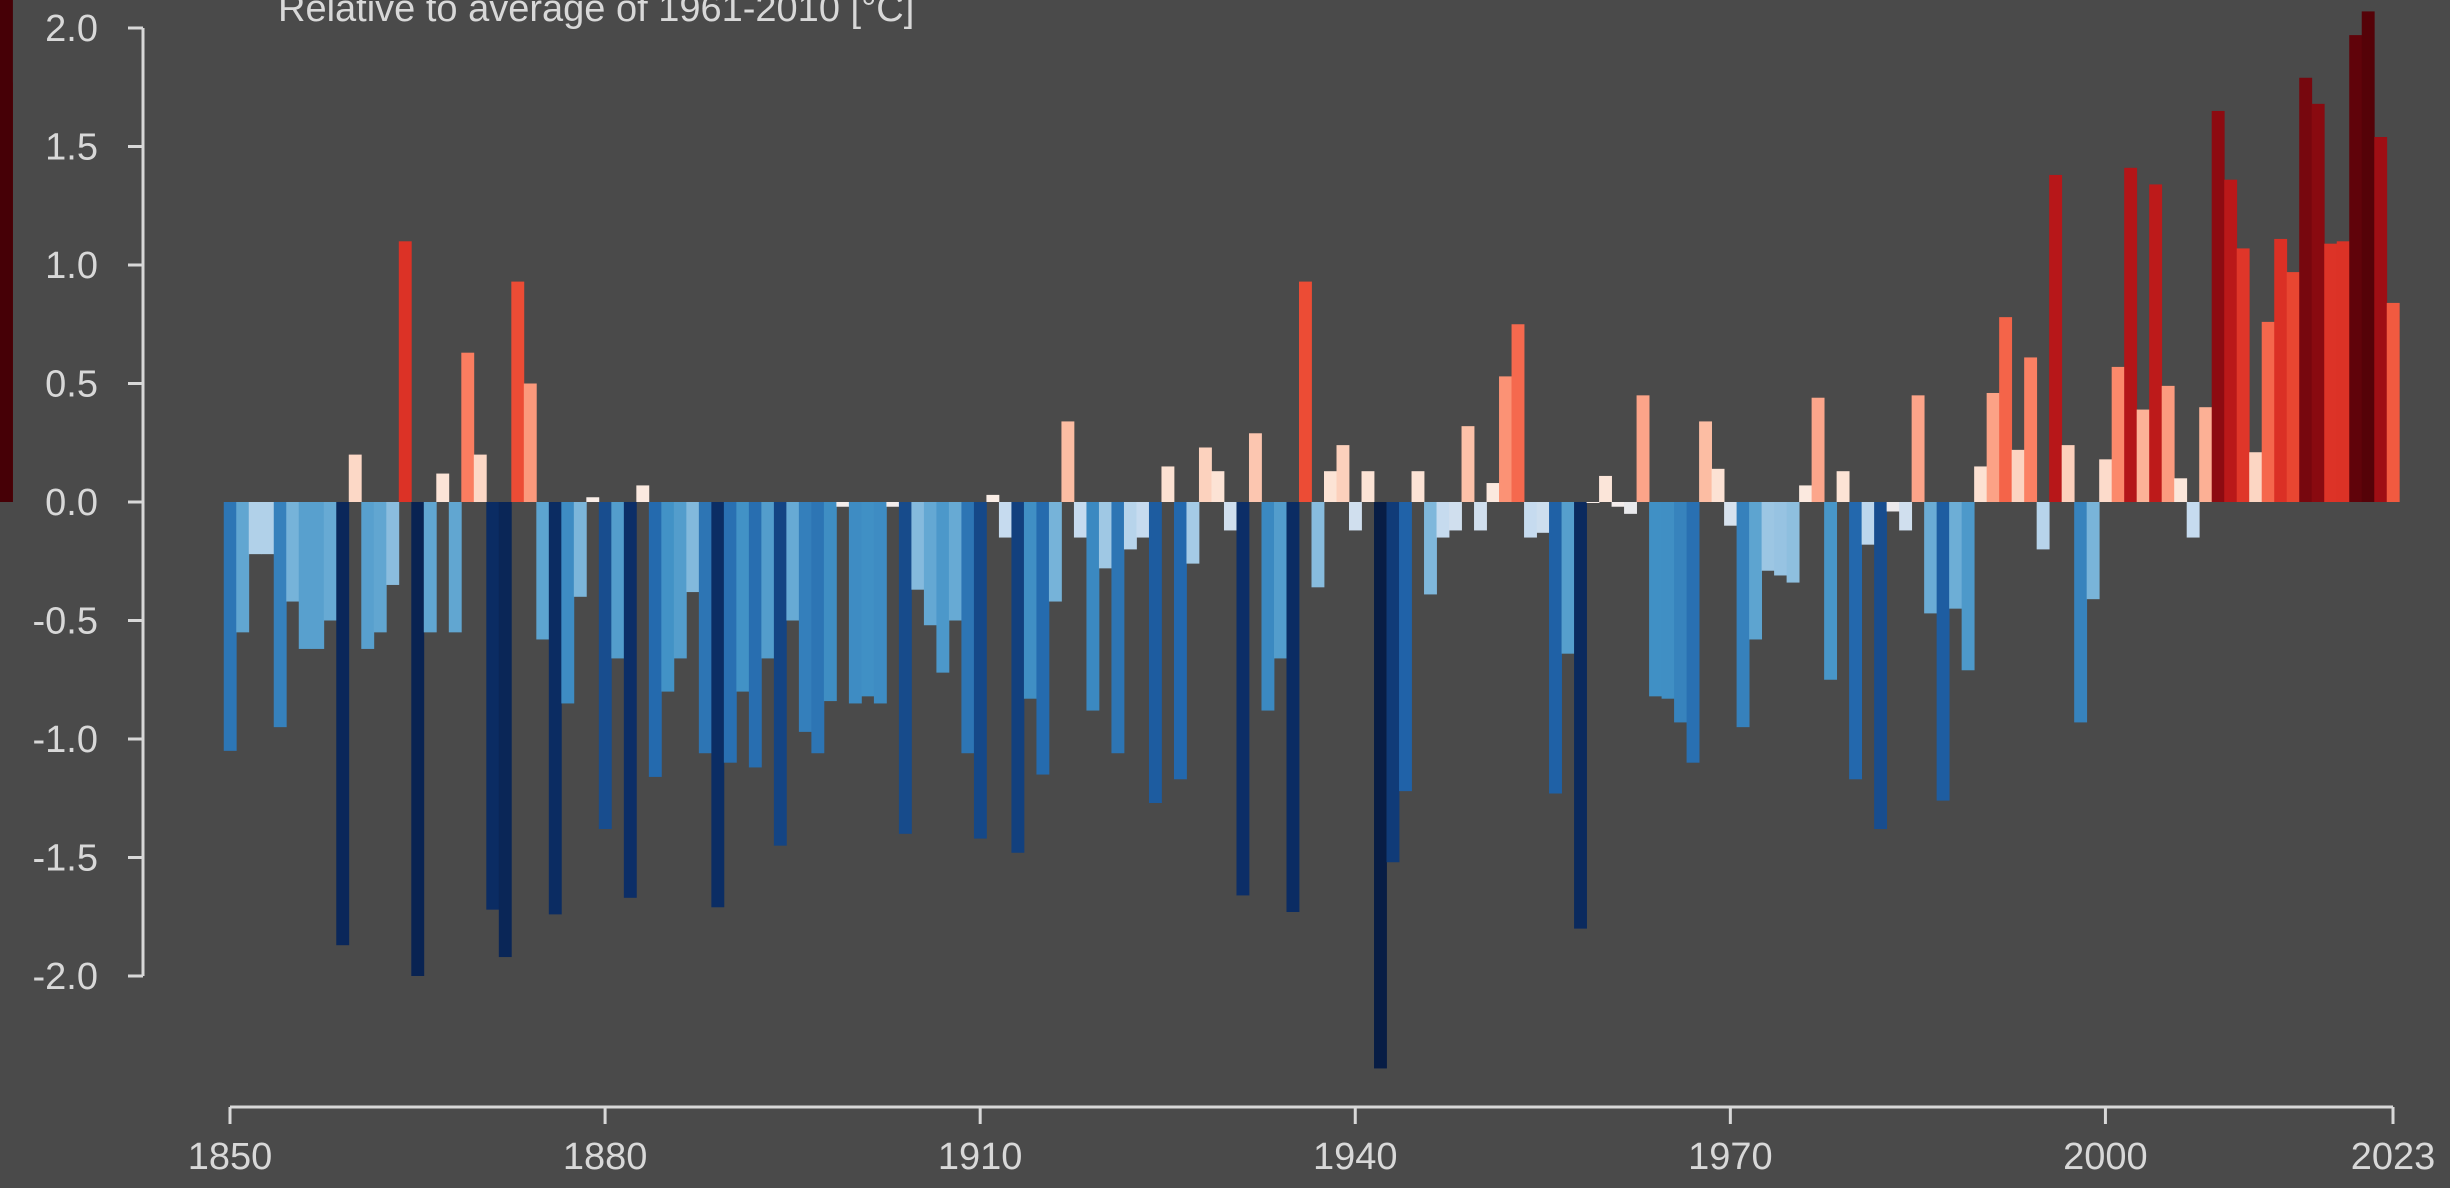 Image resolution: width=2450 pixels, height=1188 pixels. What do you see at coordinates (1843, 486) in the screenshot?
I see `bar-1979` at bounding box center [1843, 486].